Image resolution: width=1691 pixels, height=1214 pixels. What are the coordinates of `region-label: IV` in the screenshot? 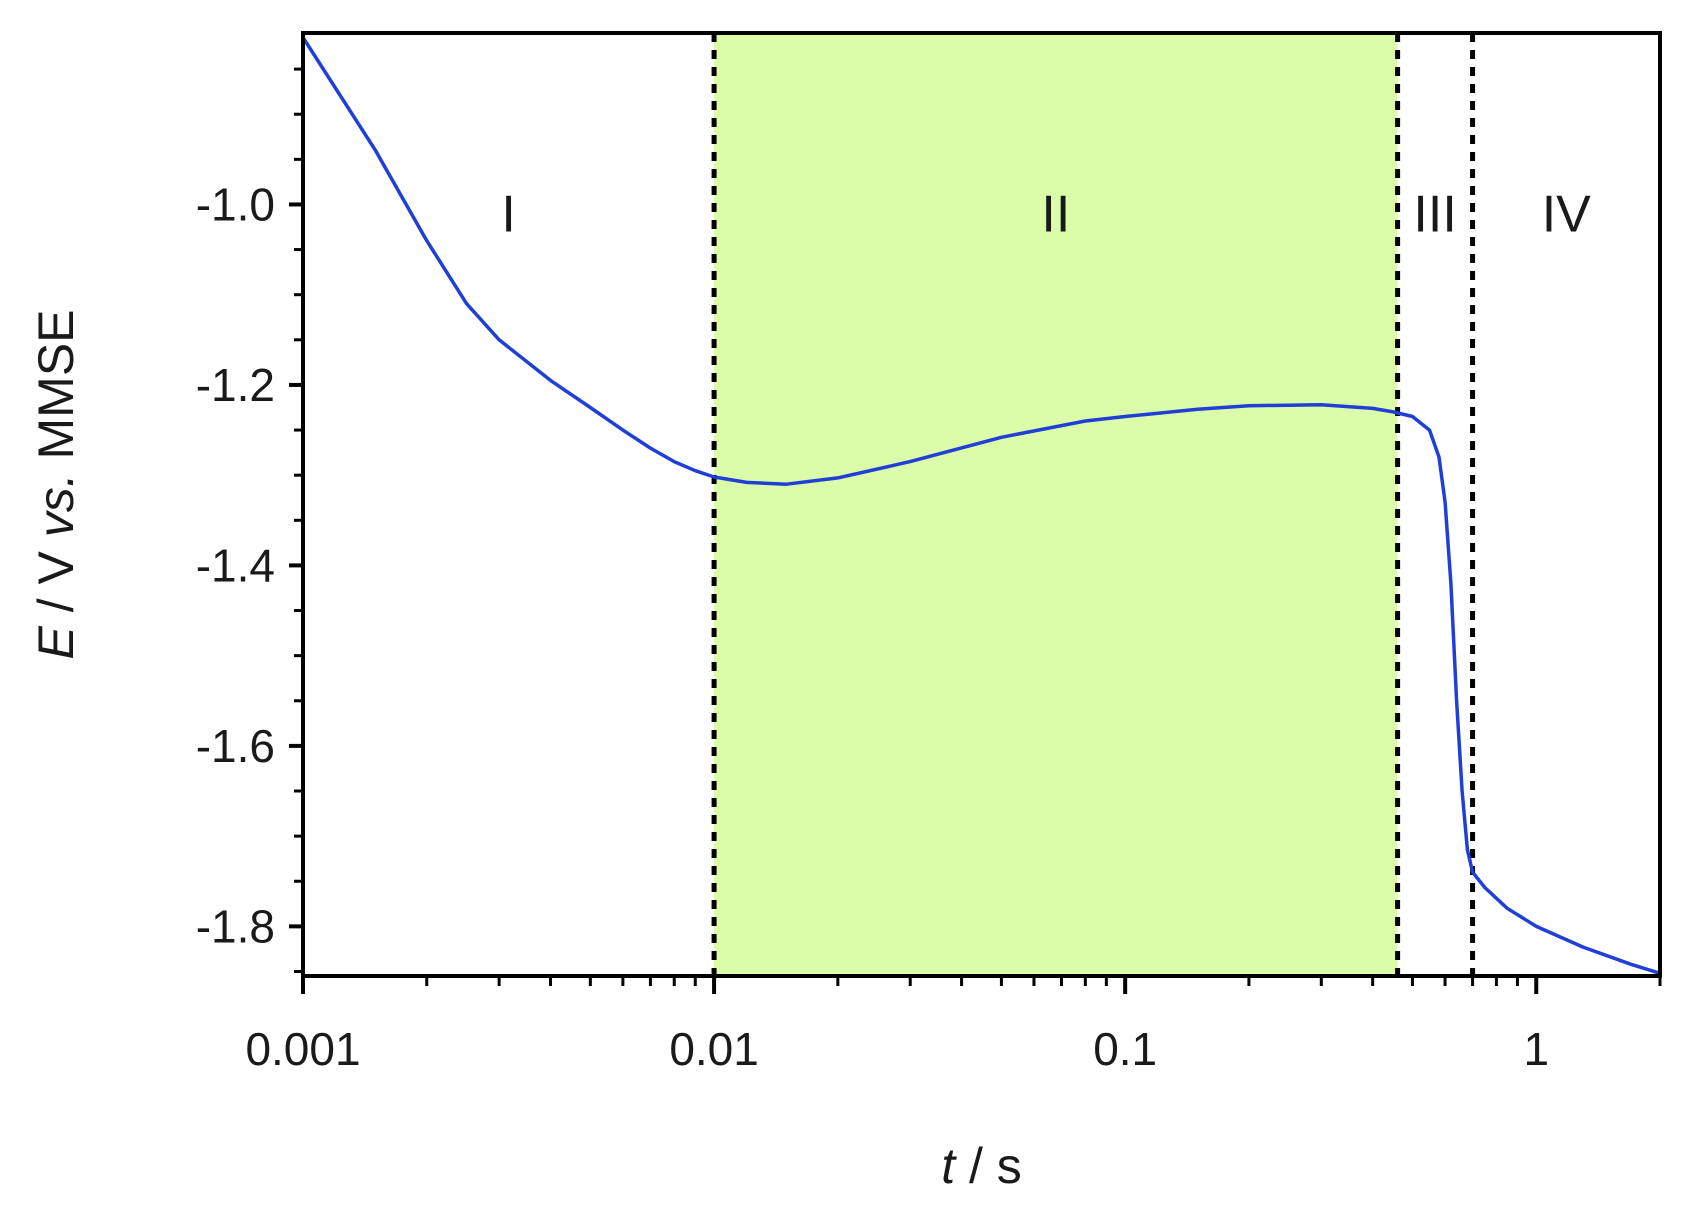 It's located at (1566, 214).